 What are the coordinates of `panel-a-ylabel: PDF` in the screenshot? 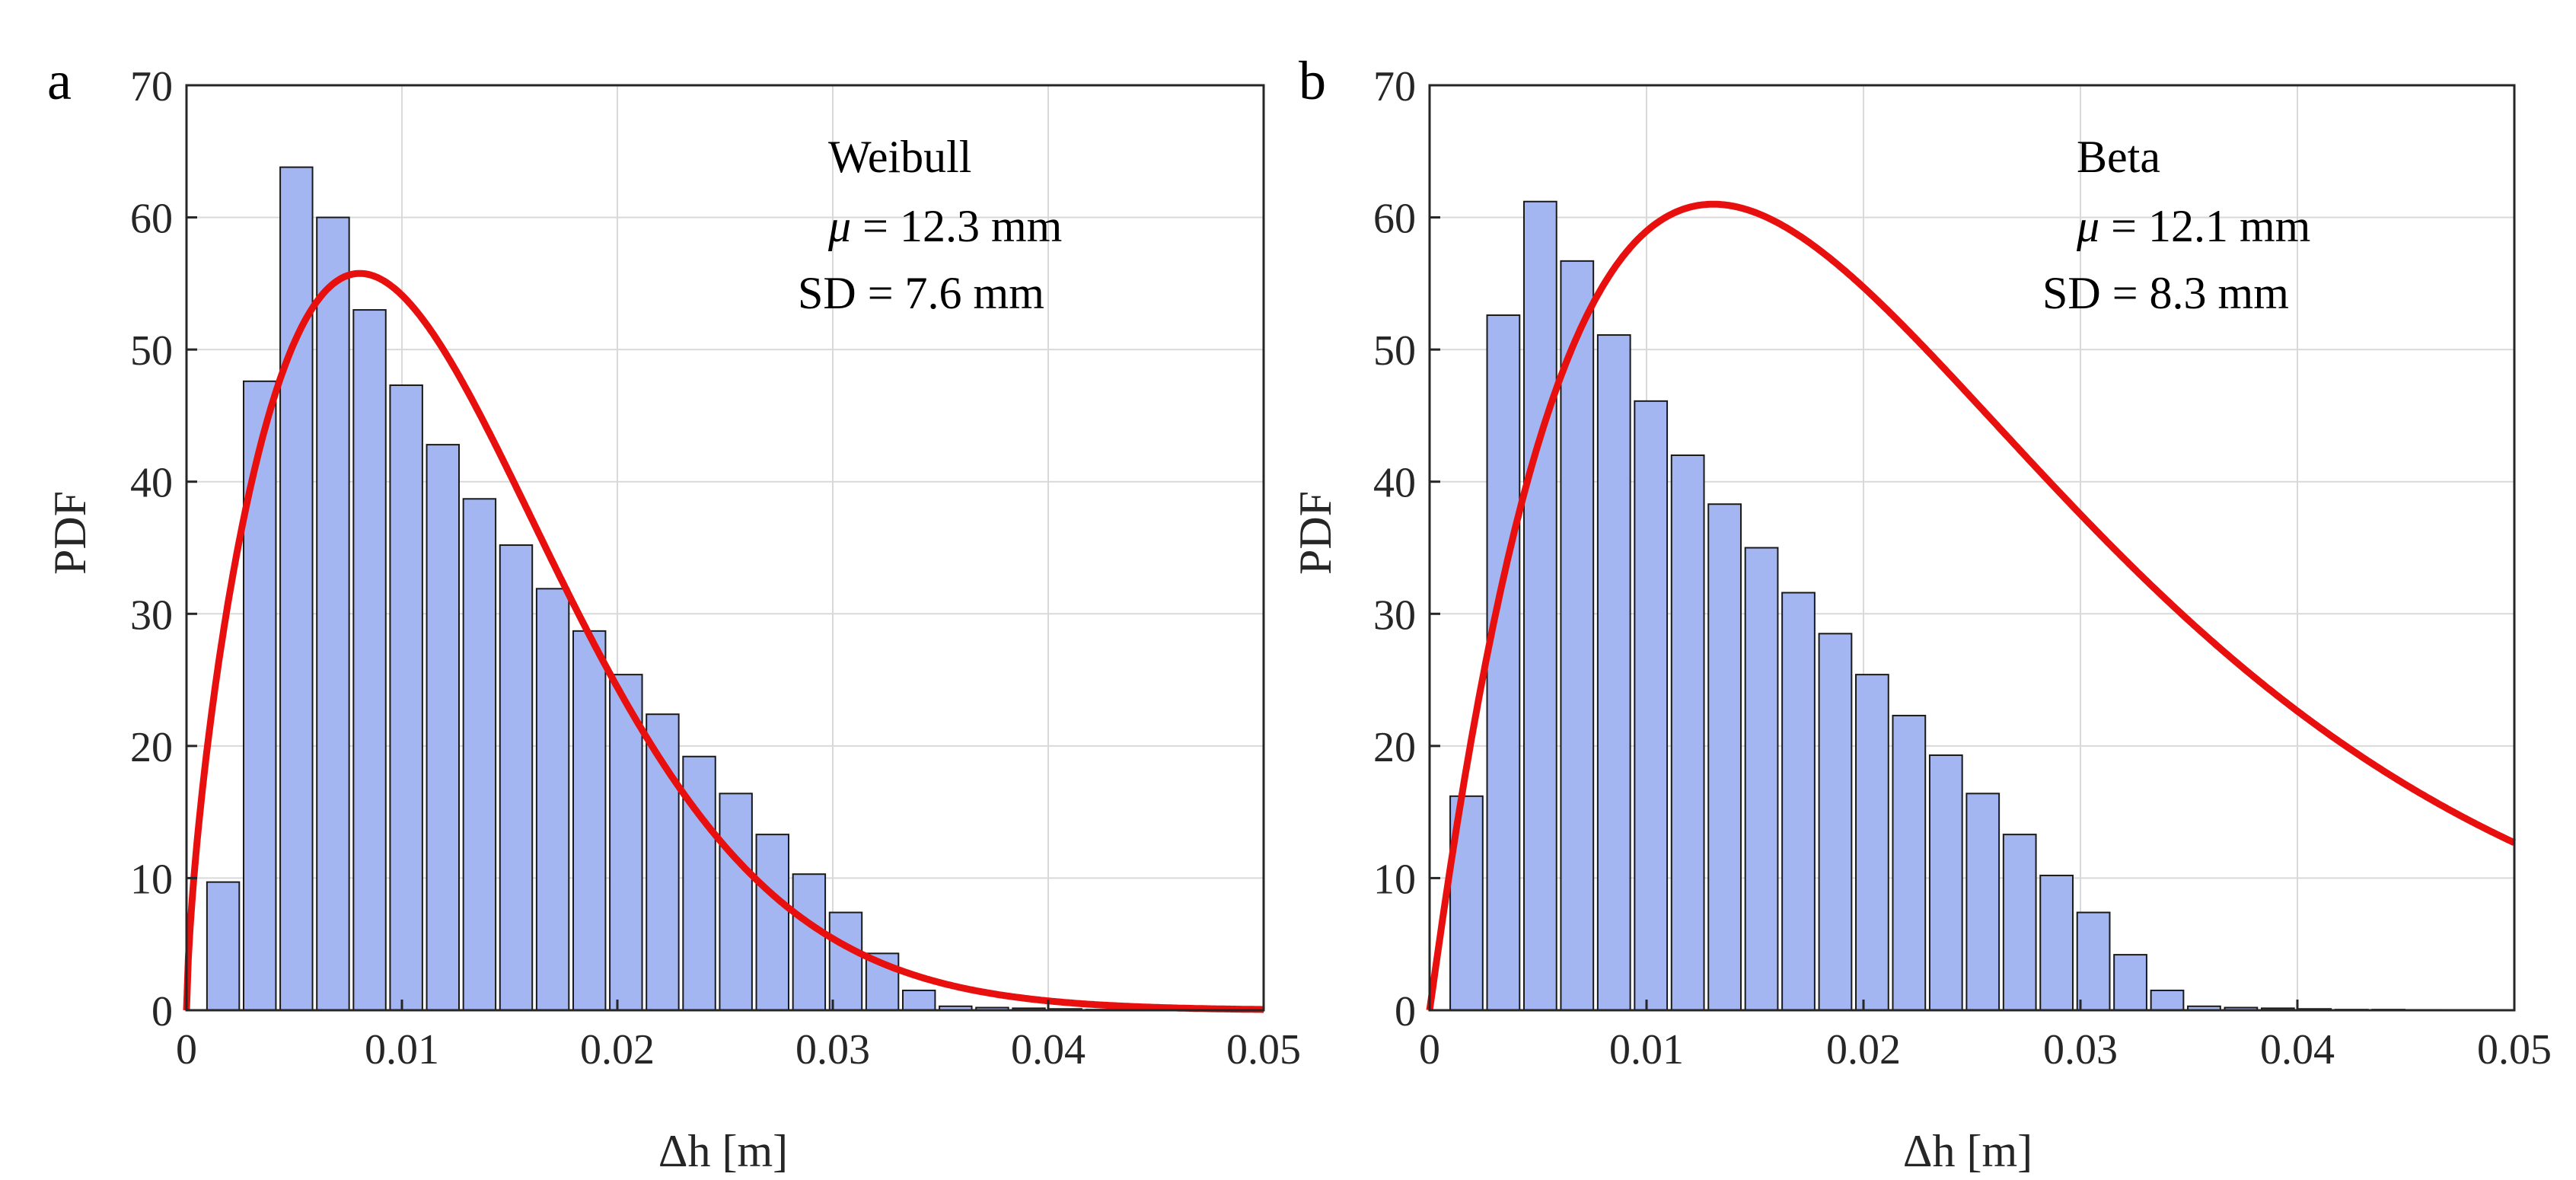 It's located at (70, 533).